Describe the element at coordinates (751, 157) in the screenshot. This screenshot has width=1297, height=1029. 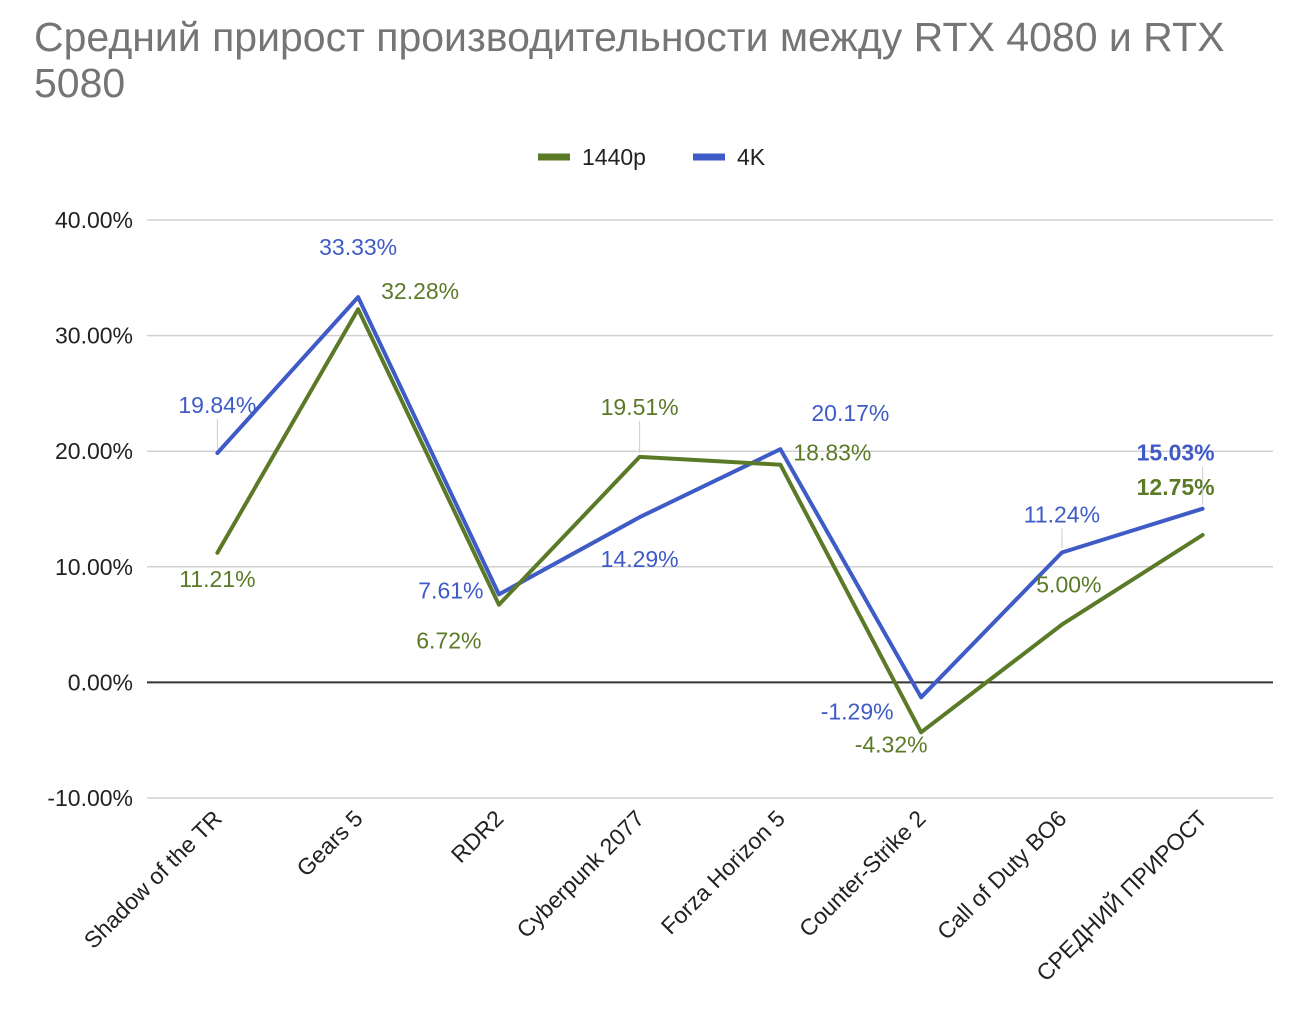
I see `legend-label-4k: 4K` at that location.